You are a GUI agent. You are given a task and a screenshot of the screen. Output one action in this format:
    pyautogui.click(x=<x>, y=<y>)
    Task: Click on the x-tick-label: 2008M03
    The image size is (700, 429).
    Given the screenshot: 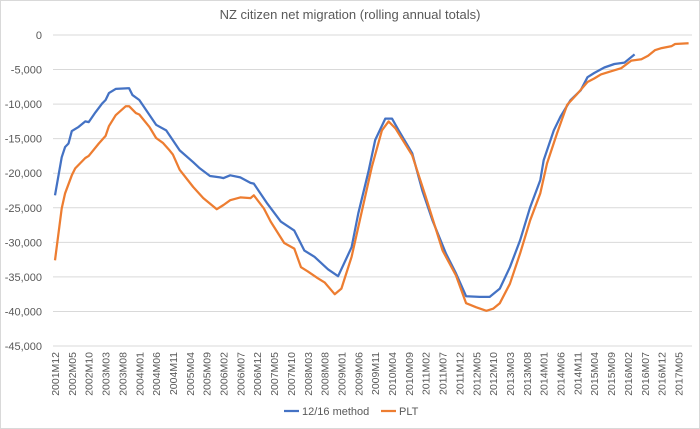 What is the action you would take?
    pyautogui.click(x=309, y=374)
    